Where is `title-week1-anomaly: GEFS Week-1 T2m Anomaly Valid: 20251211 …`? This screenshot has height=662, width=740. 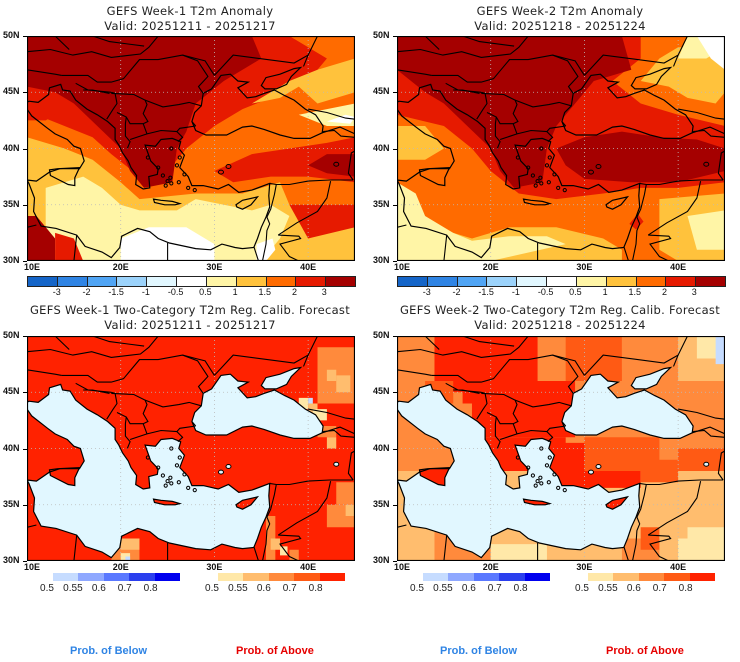
title-week1-anomaly: GEFS Week-1 T2m Anomaly Valid: 20251211 … is located at coordinates (190, 19).